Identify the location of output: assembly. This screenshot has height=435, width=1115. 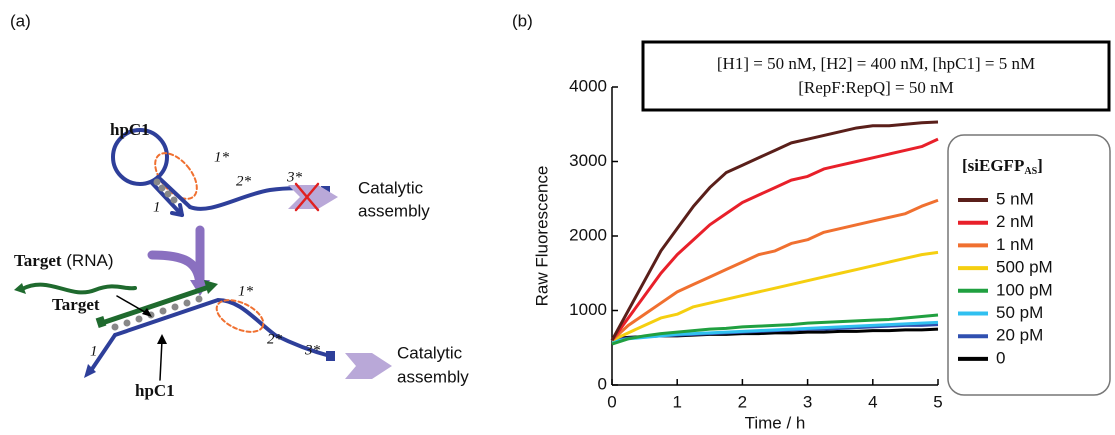
(433, 376).